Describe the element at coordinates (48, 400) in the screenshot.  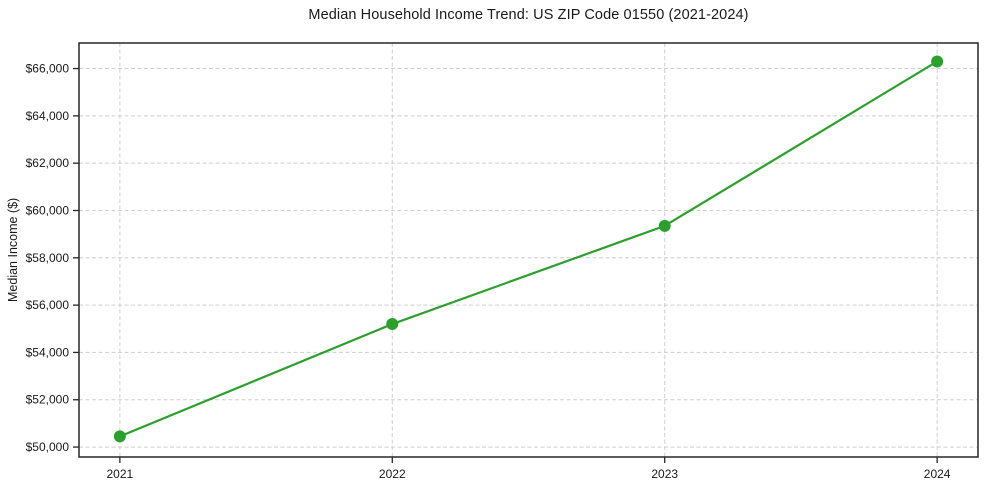
I see `y-tick-label: $52,000` at that location.